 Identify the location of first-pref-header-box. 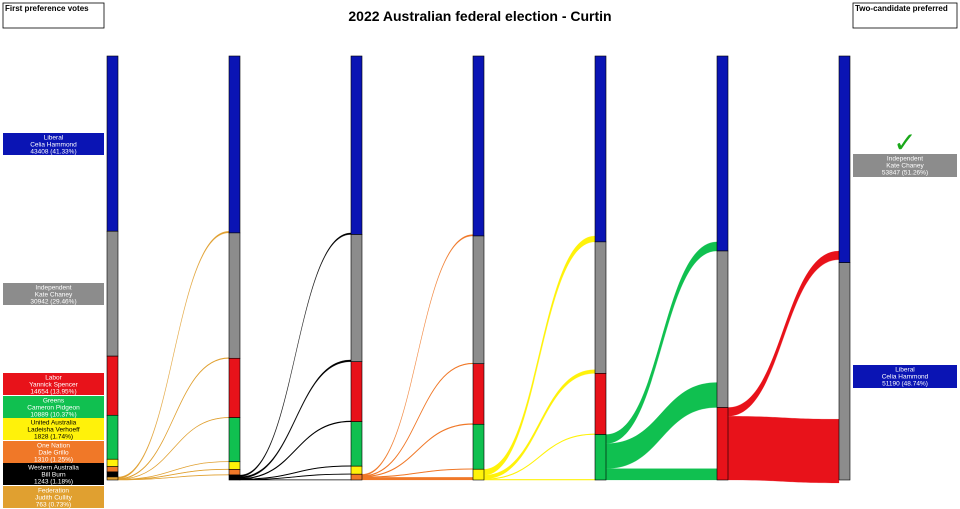
(53, 15).